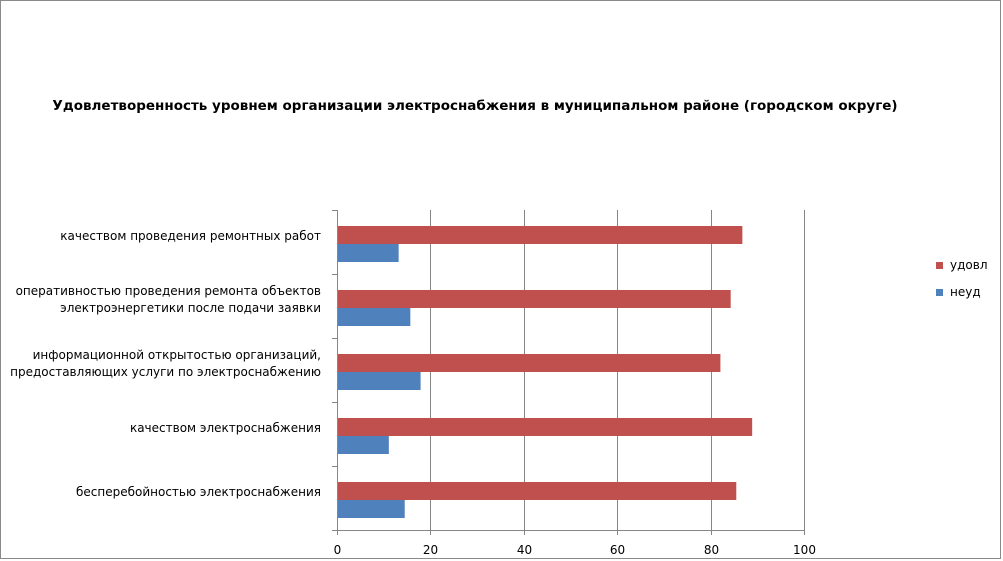  I want to click on x-tick-label: 40, so click(524, 550).